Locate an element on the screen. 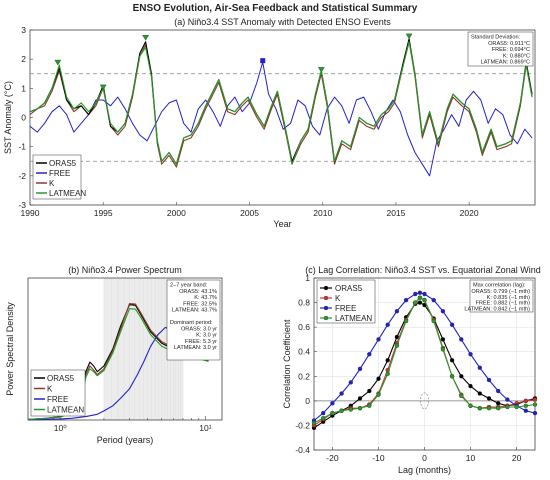 The height and width of the screenshot is (480, 550). dominant-line: K: 3.0 yr is located at coordinates (206, 336).